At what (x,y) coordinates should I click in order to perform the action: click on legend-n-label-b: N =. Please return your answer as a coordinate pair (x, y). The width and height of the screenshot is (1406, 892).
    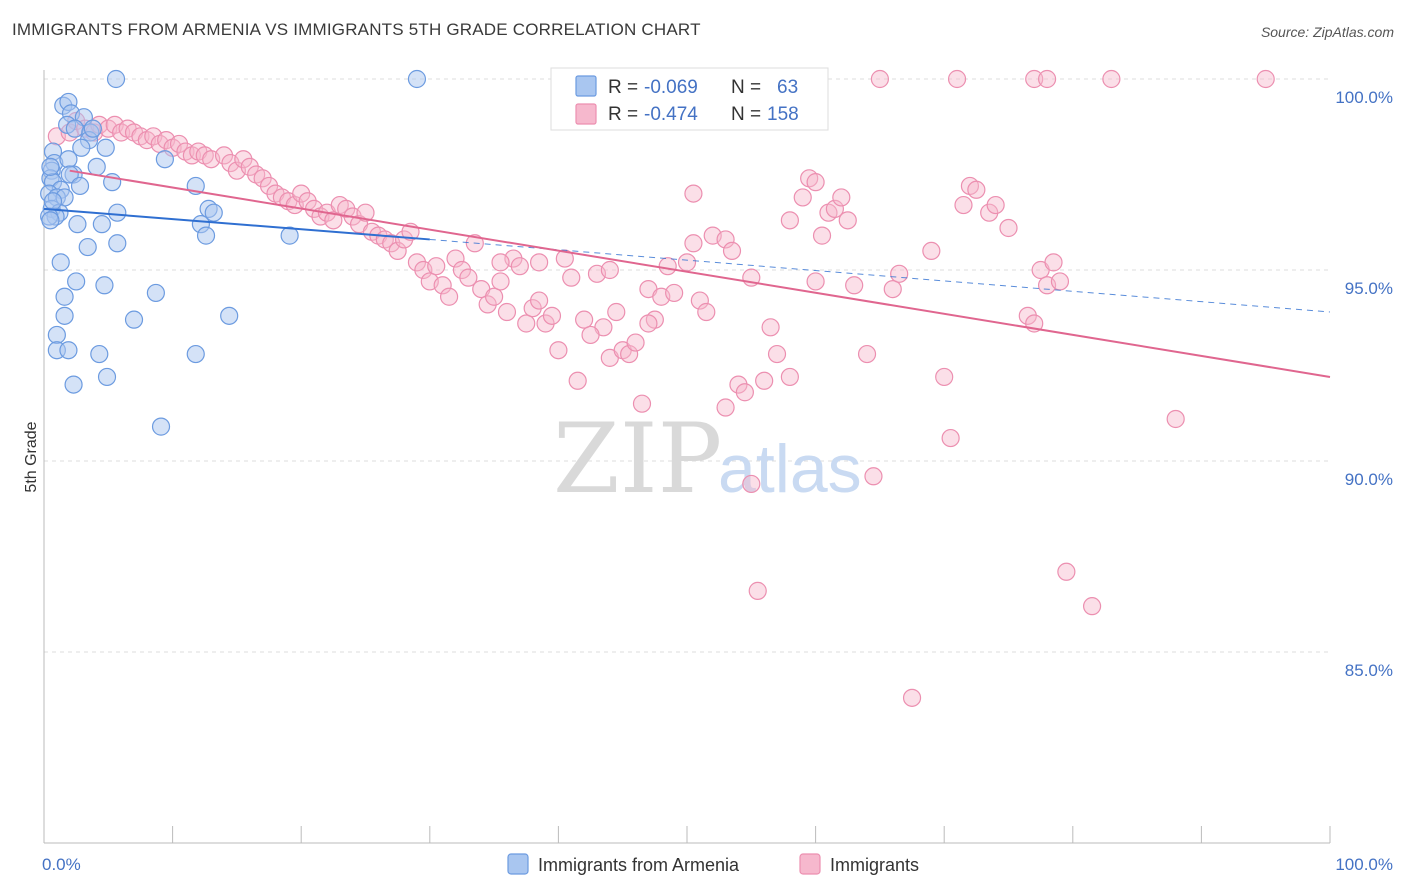
    Looking at the image, I should click on (746, 114).